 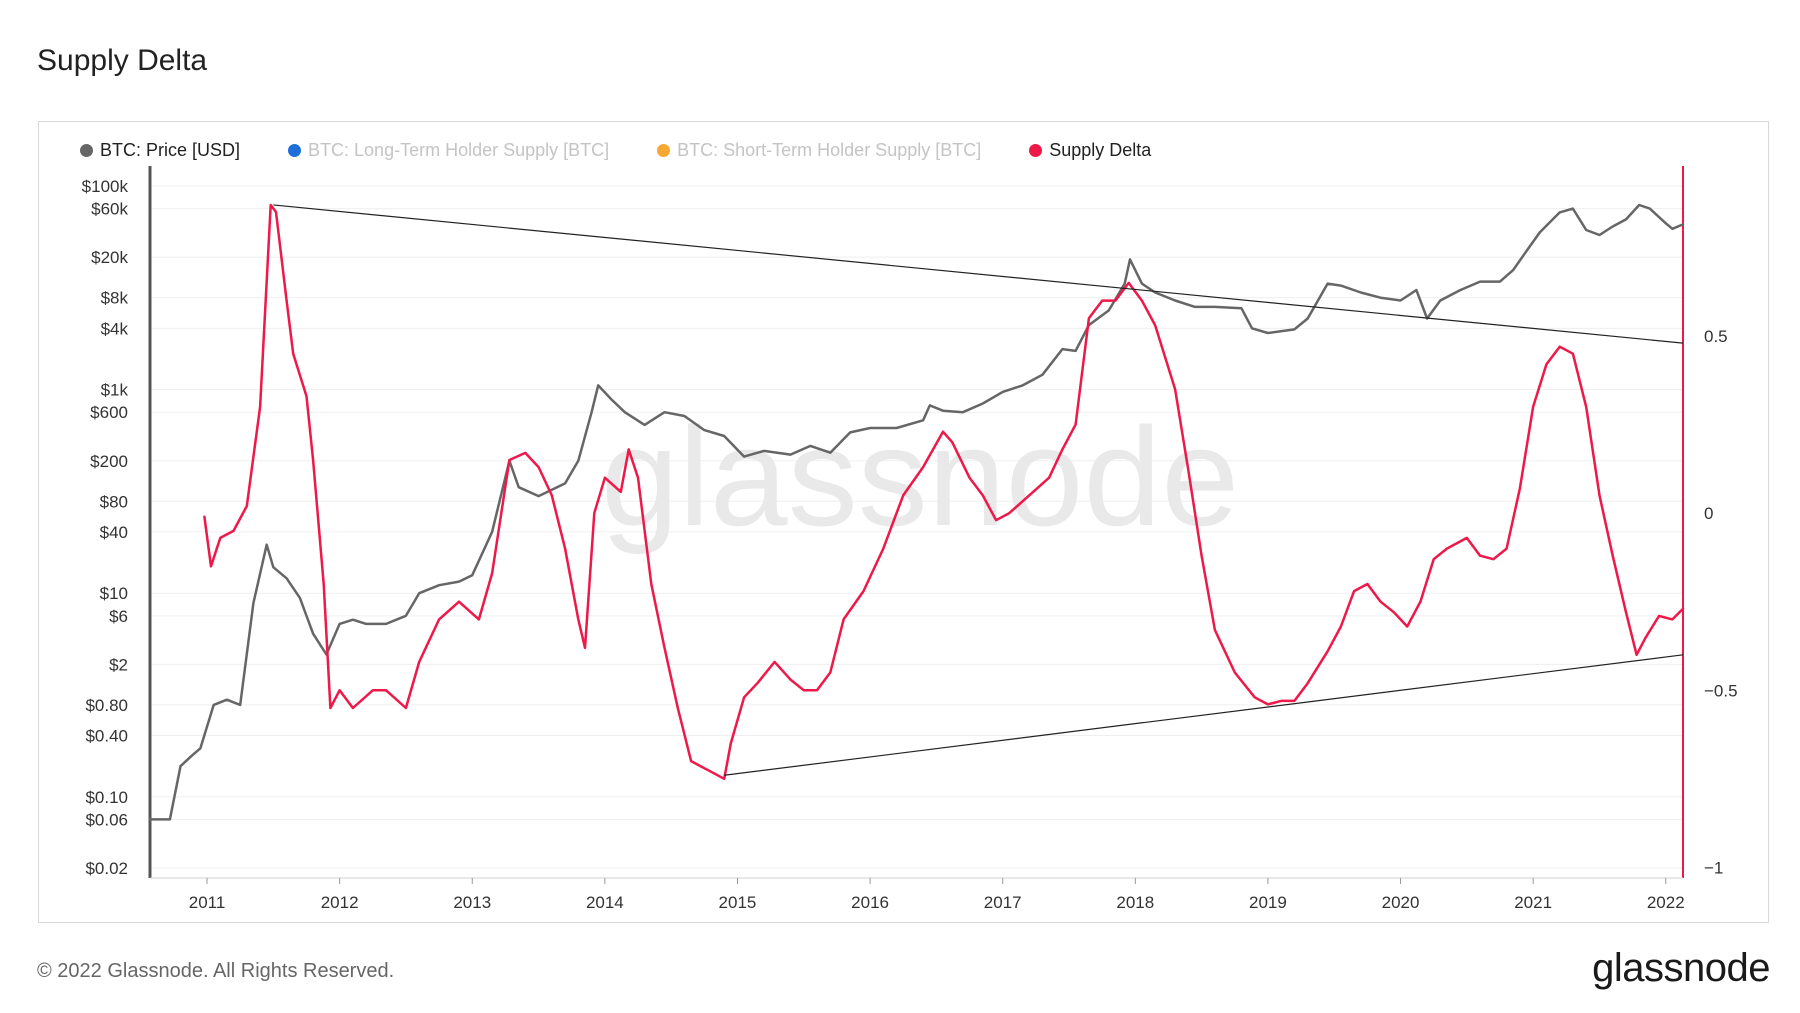 What do you see at coordinates (115, 390) in the screenshot?
I see `y-tick-label: $1k` at bounding box center [115, 390].